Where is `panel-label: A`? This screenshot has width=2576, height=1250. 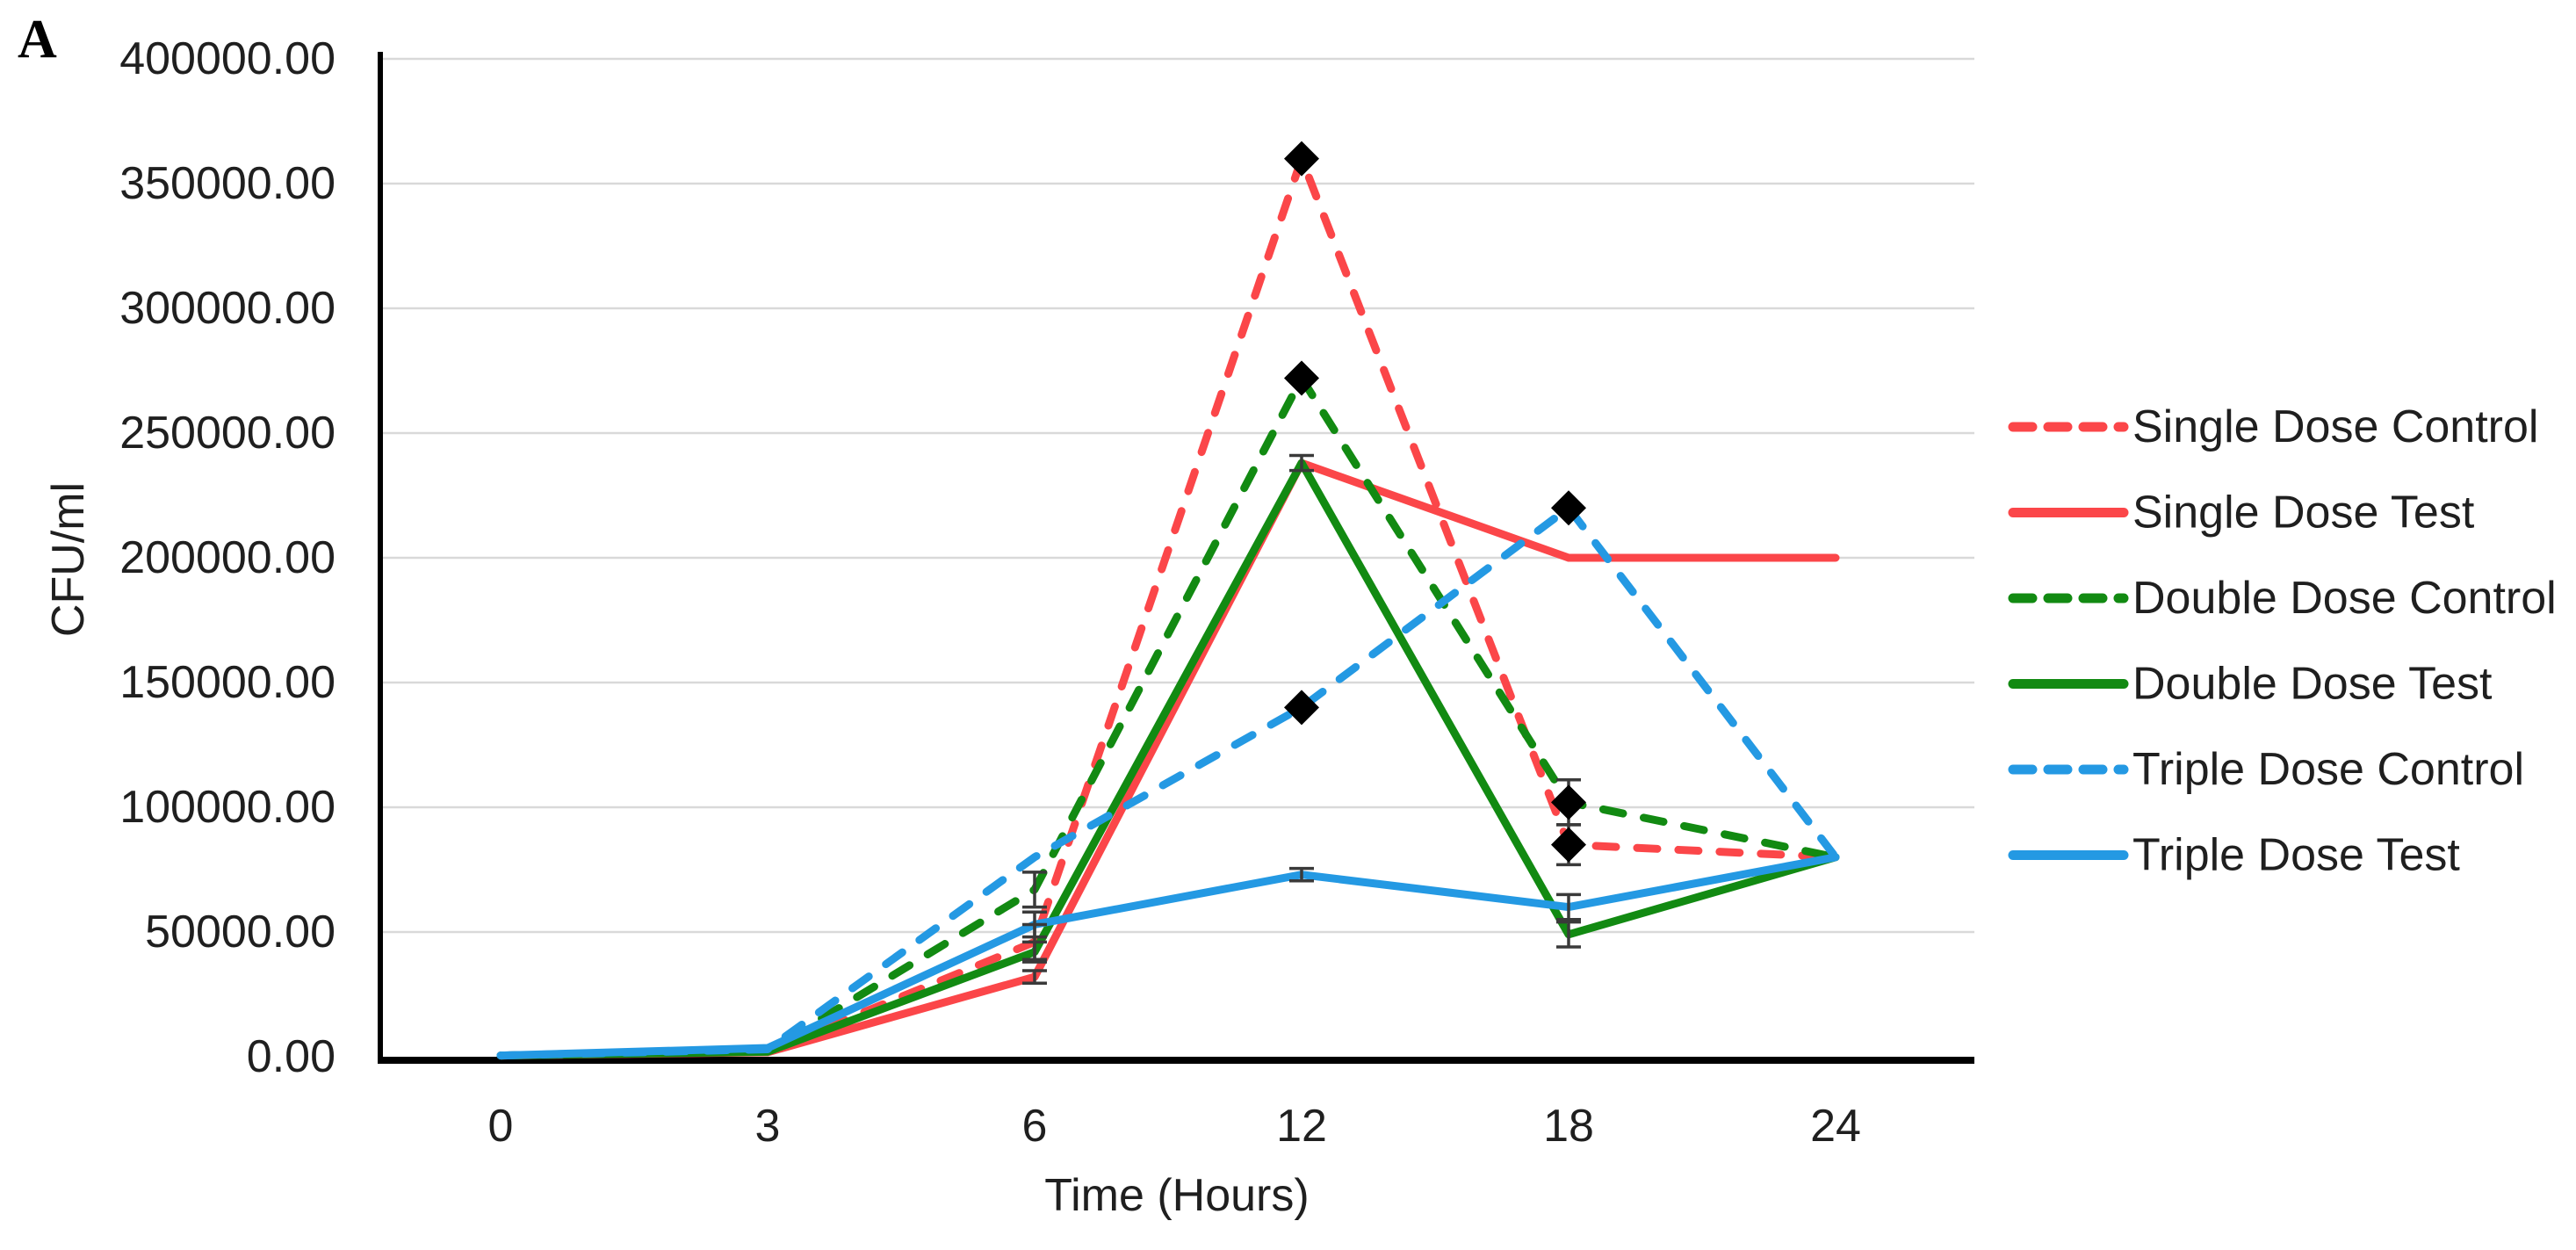 panel-label: A is located at coordinates (37, 40).